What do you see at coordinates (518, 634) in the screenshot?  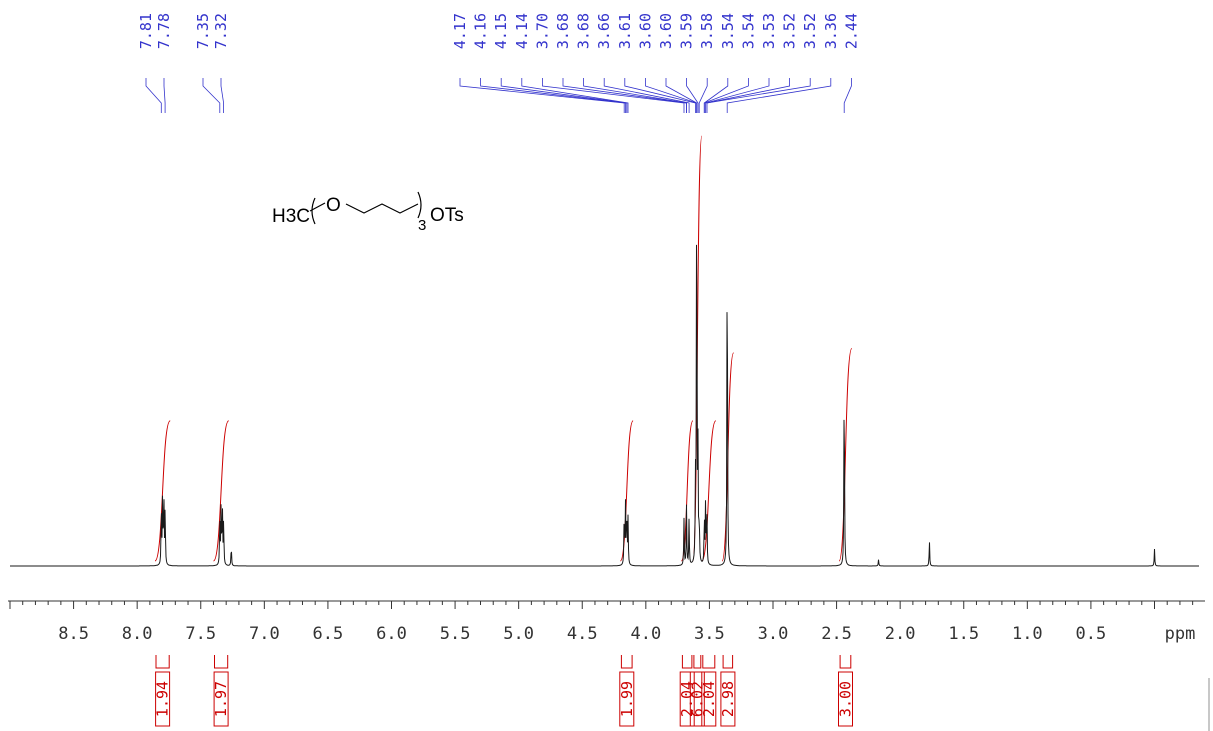 I see `x-tick-label: 5.0` at bounding box center [518, 634].